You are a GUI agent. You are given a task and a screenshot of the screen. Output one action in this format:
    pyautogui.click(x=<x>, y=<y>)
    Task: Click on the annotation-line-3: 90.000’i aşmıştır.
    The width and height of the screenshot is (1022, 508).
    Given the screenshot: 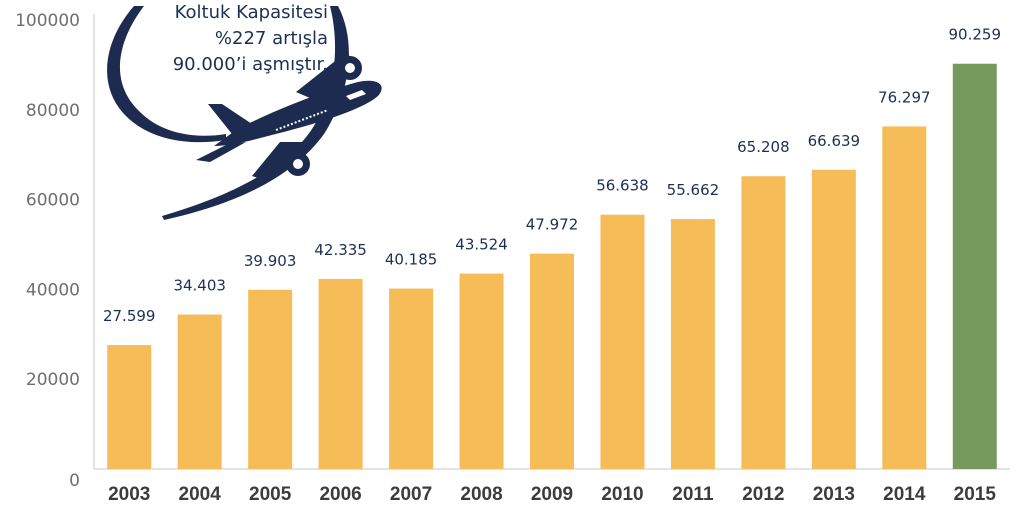 What is the action you would take?
    pyautogui.click(x=250, y=64)
    